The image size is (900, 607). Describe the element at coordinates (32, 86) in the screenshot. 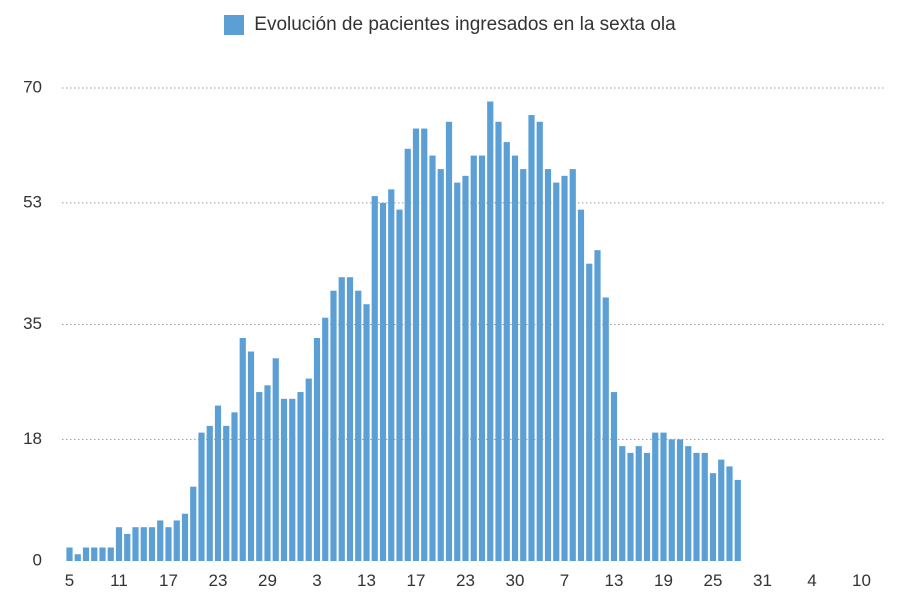

I see `y-tick-label: 70` at that location.